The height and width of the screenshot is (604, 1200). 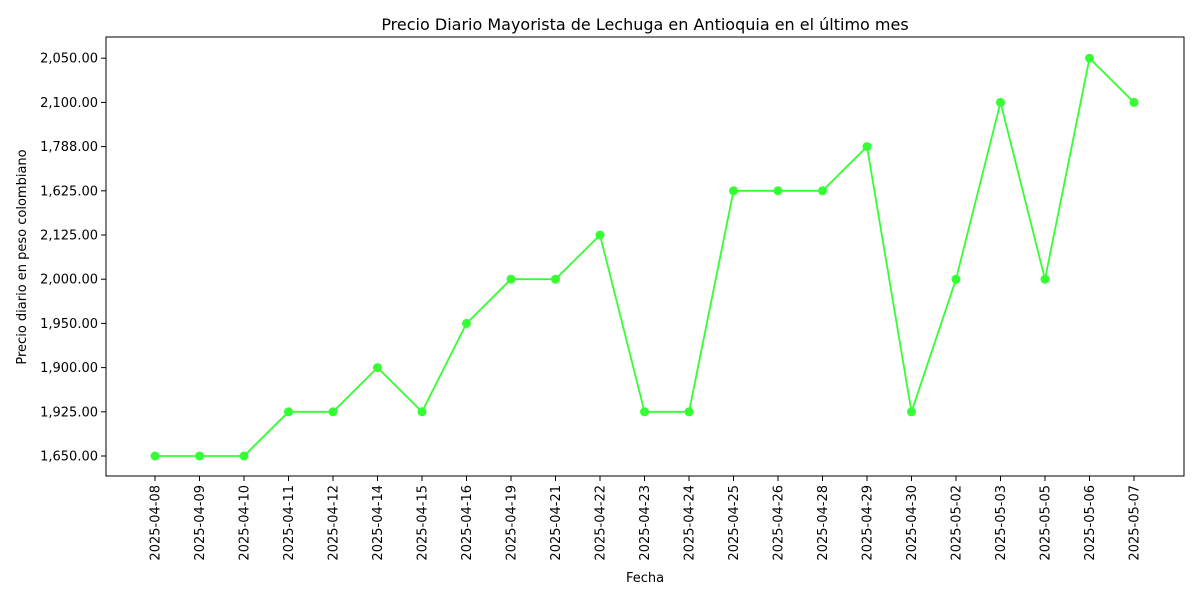 What do you see at coordinates (467, 523) in the screenshot?
I see `x-tick-label: 2025-04-16` at bounding box center [467, 523].